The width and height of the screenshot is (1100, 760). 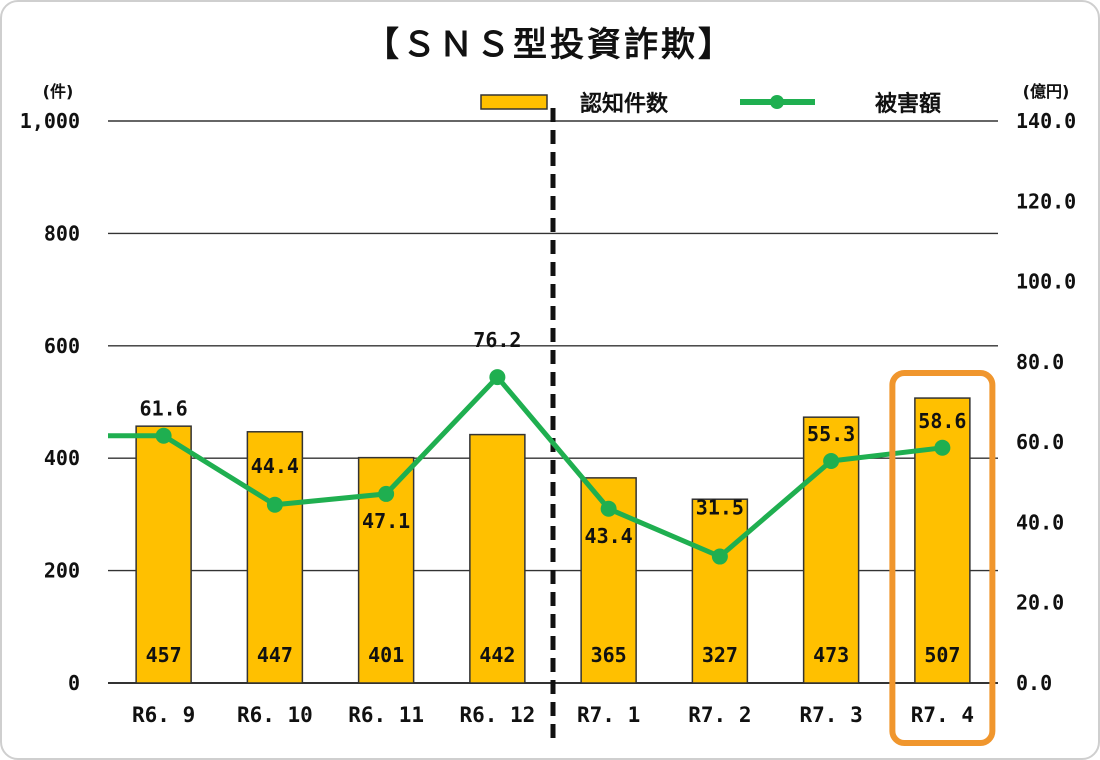 What do you see at coordinates (50, 402) in the screenshot?
I see `left-axis-ticks: 0 200 400 600 800 1,000` at bounding box center [50, 402].